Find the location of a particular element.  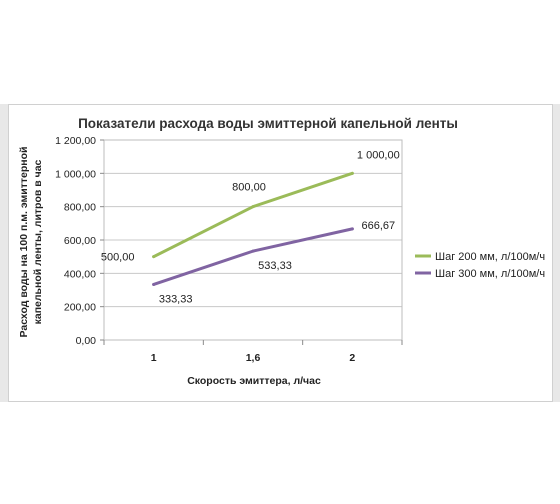

x-axis-ticks: 1 1,6 2 is located at coordinates (253, 352).